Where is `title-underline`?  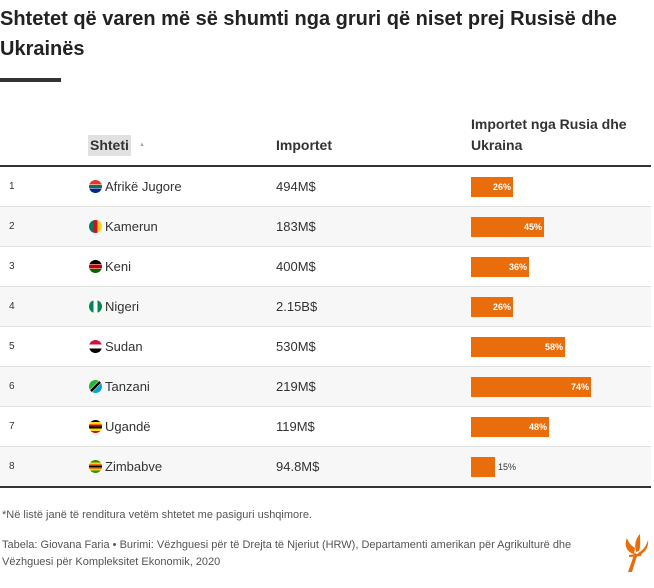
title-underline is located at coordinates (30, 80).